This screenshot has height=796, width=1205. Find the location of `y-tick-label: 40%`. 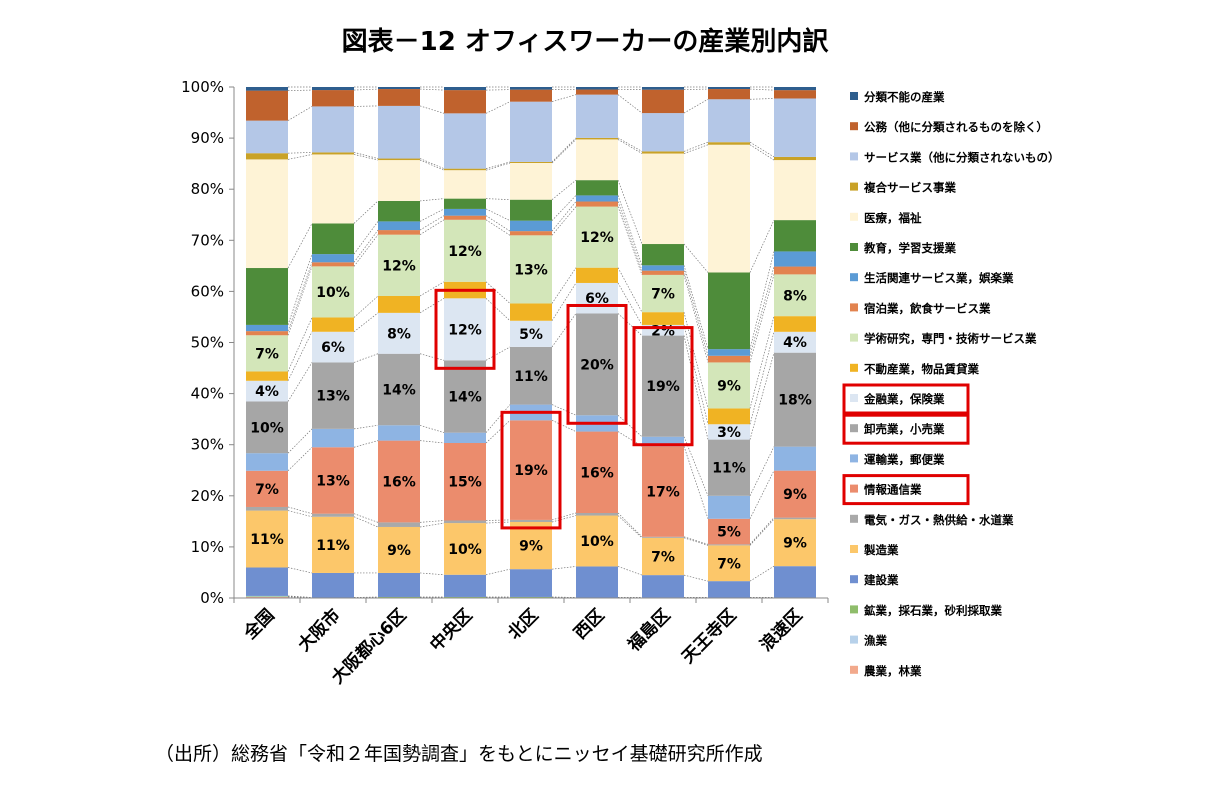

y-tick-label: 40% is located at coordinates (207, 394).